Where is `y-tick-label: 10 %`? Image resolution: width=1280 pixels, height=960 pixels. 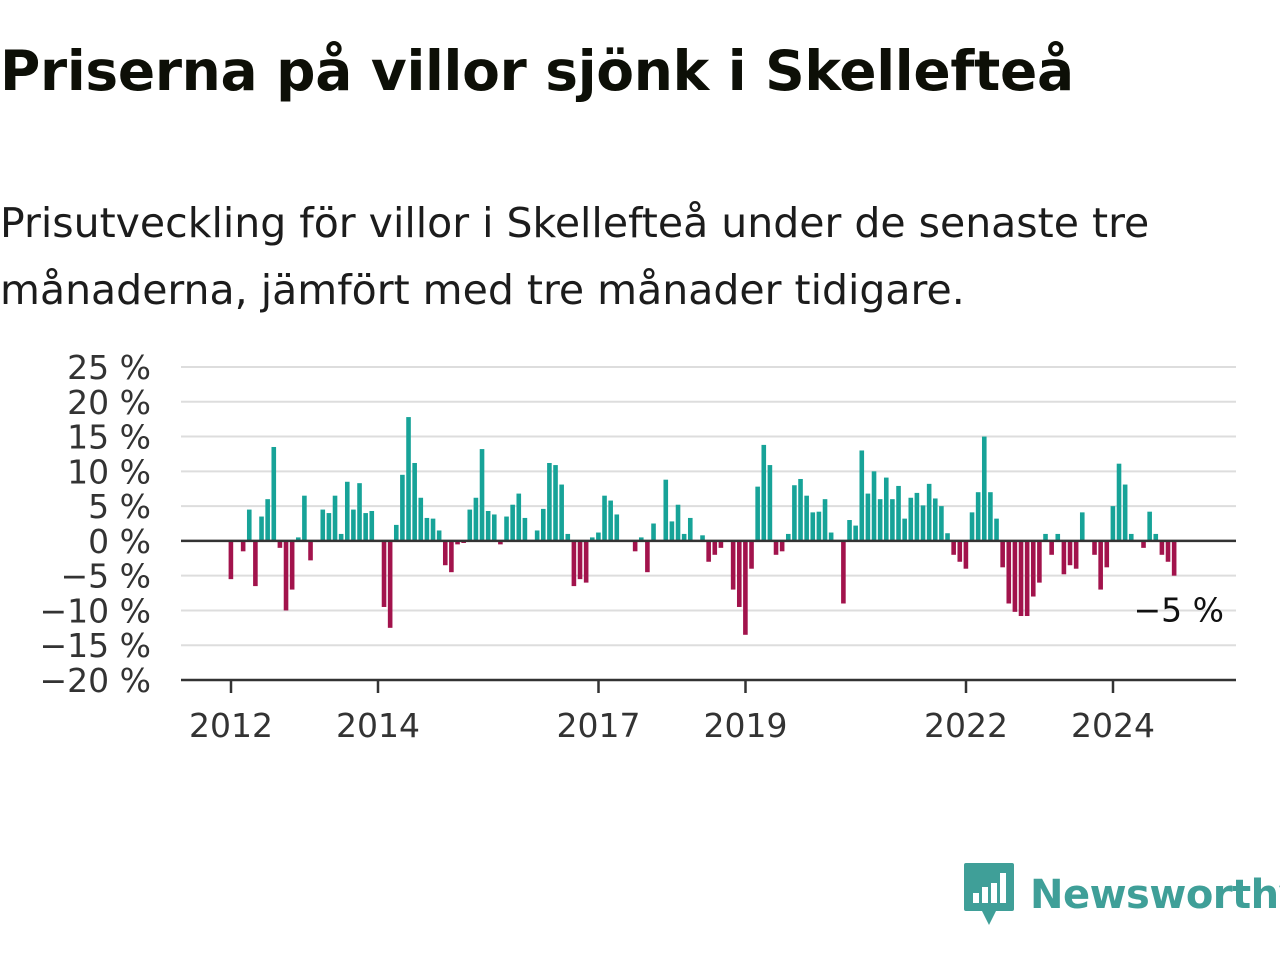 y-tick-label: 10 % is located at coordinates (109, 471).